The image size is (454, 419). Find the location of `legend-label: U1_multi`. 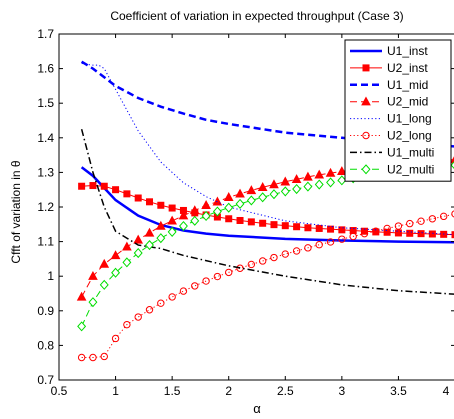

legend-label: U1_multi is located at coordinates (410, 152).